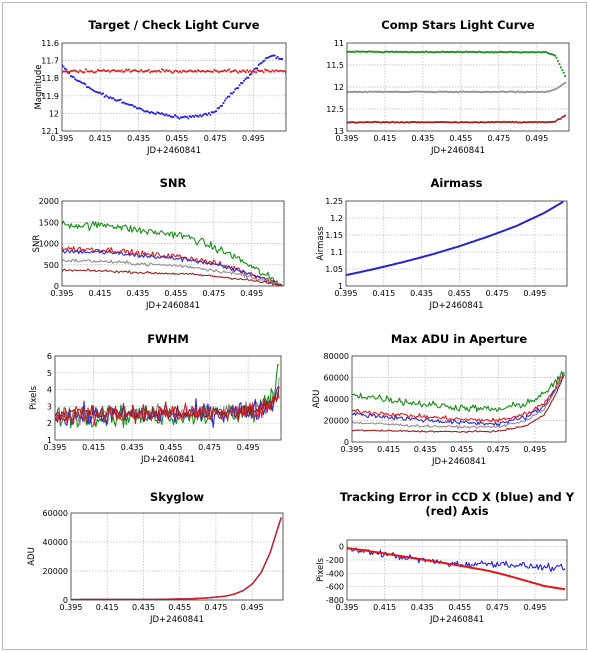 The width and height of the screenshot is (589, 652). Describe the element at coordinates (456, 511) in the screenshot. I see `chart-title: (red) Axis` at that location.